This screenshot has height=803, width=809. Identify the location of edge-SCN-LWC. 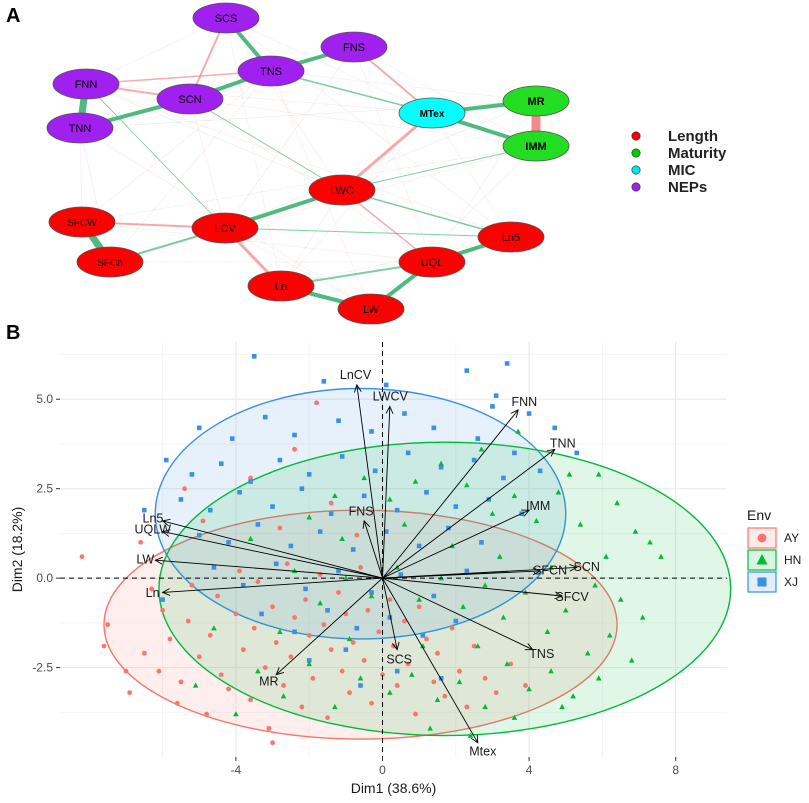
(266, 144).